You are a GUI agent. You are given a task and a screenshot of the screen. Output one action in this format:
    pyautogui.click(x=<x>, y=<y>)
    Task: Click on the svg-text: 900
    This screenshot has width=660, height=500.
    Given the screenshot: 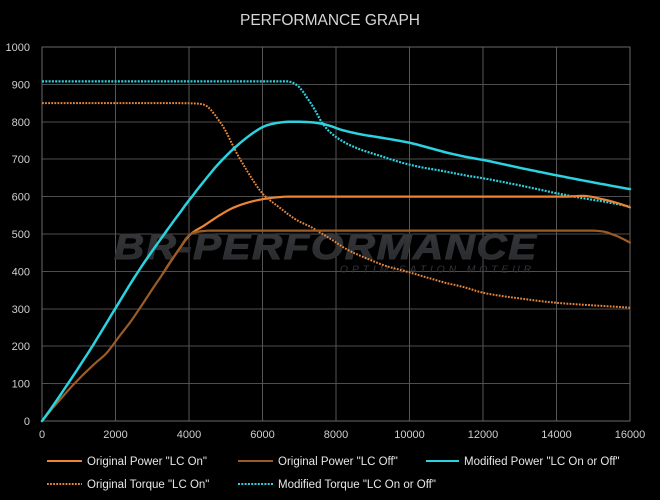 What is the action you would take?
    pyautogui.click(x=21, y=85)
    